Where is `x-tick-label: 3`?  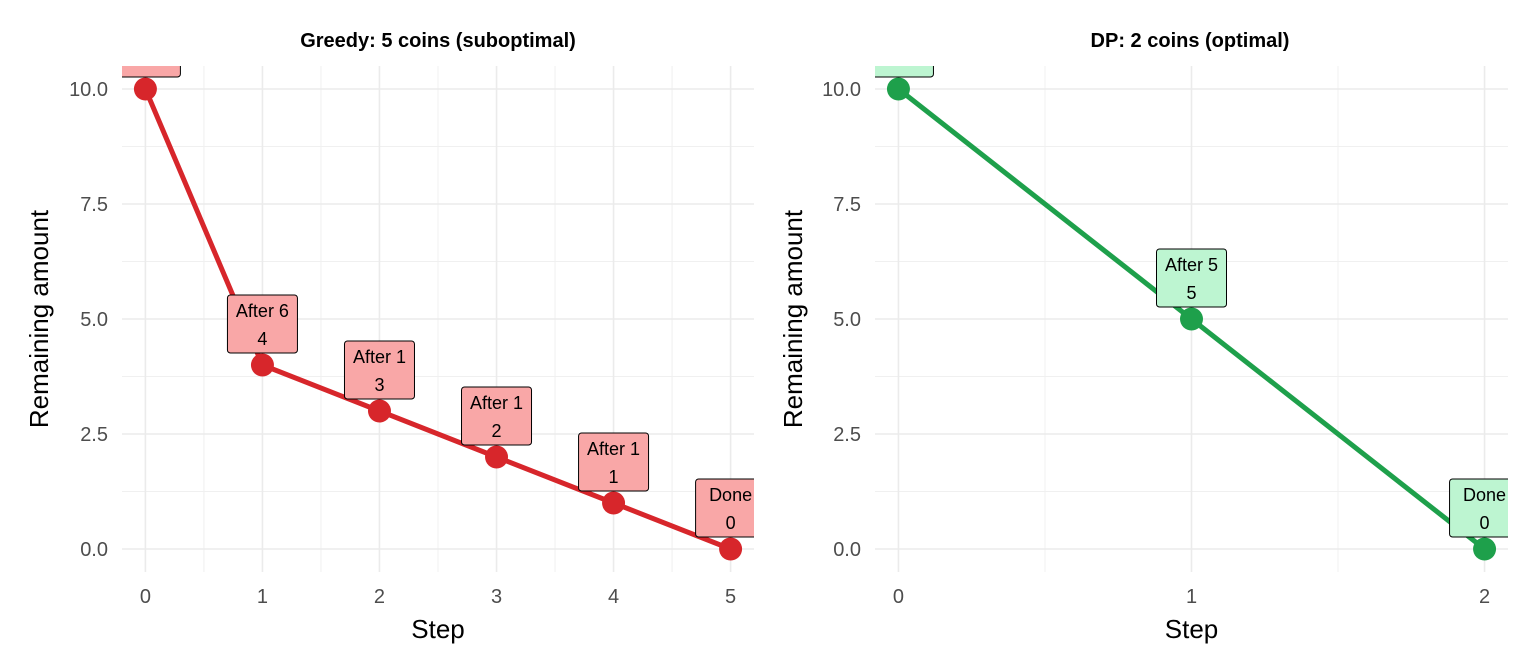 x-tick-label: 3 is located at coordinates (496, 597).